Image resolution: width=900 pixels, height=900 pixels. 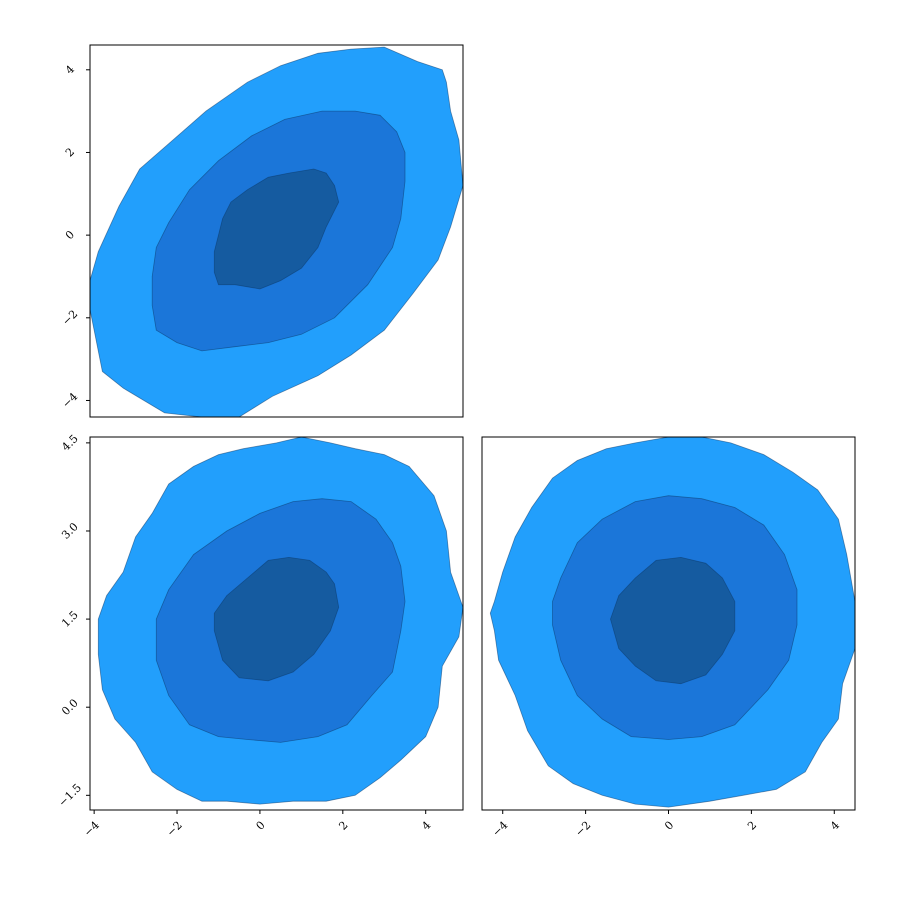 What do you see at coordinates (70, 707) in the screenshot?
I see `y-tick-label: 0.0` at bounding box center [70, 707].